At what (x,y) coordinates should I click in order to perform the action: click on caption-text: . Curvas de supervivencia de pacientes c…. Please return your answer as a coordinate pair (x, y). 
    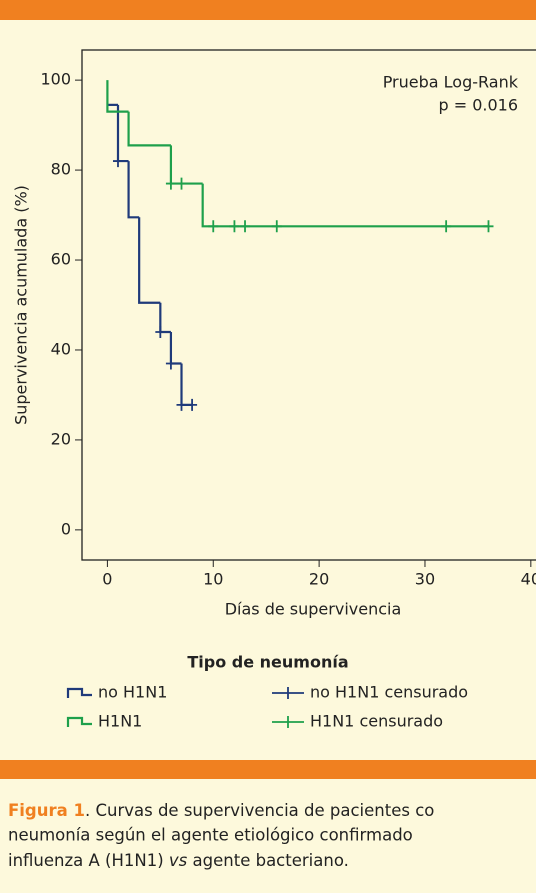
    Looking at the image, I should click on (259, 810).